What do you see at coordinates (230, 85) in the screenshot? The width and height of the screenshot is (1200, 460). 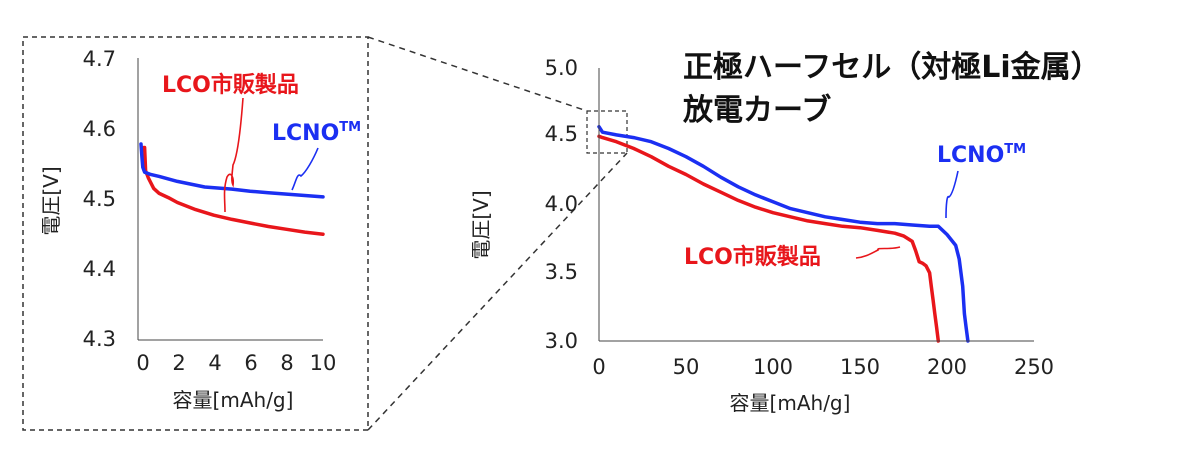 I see `inset-lco-label: LCO市販製品` at bounding box center [230, 85].